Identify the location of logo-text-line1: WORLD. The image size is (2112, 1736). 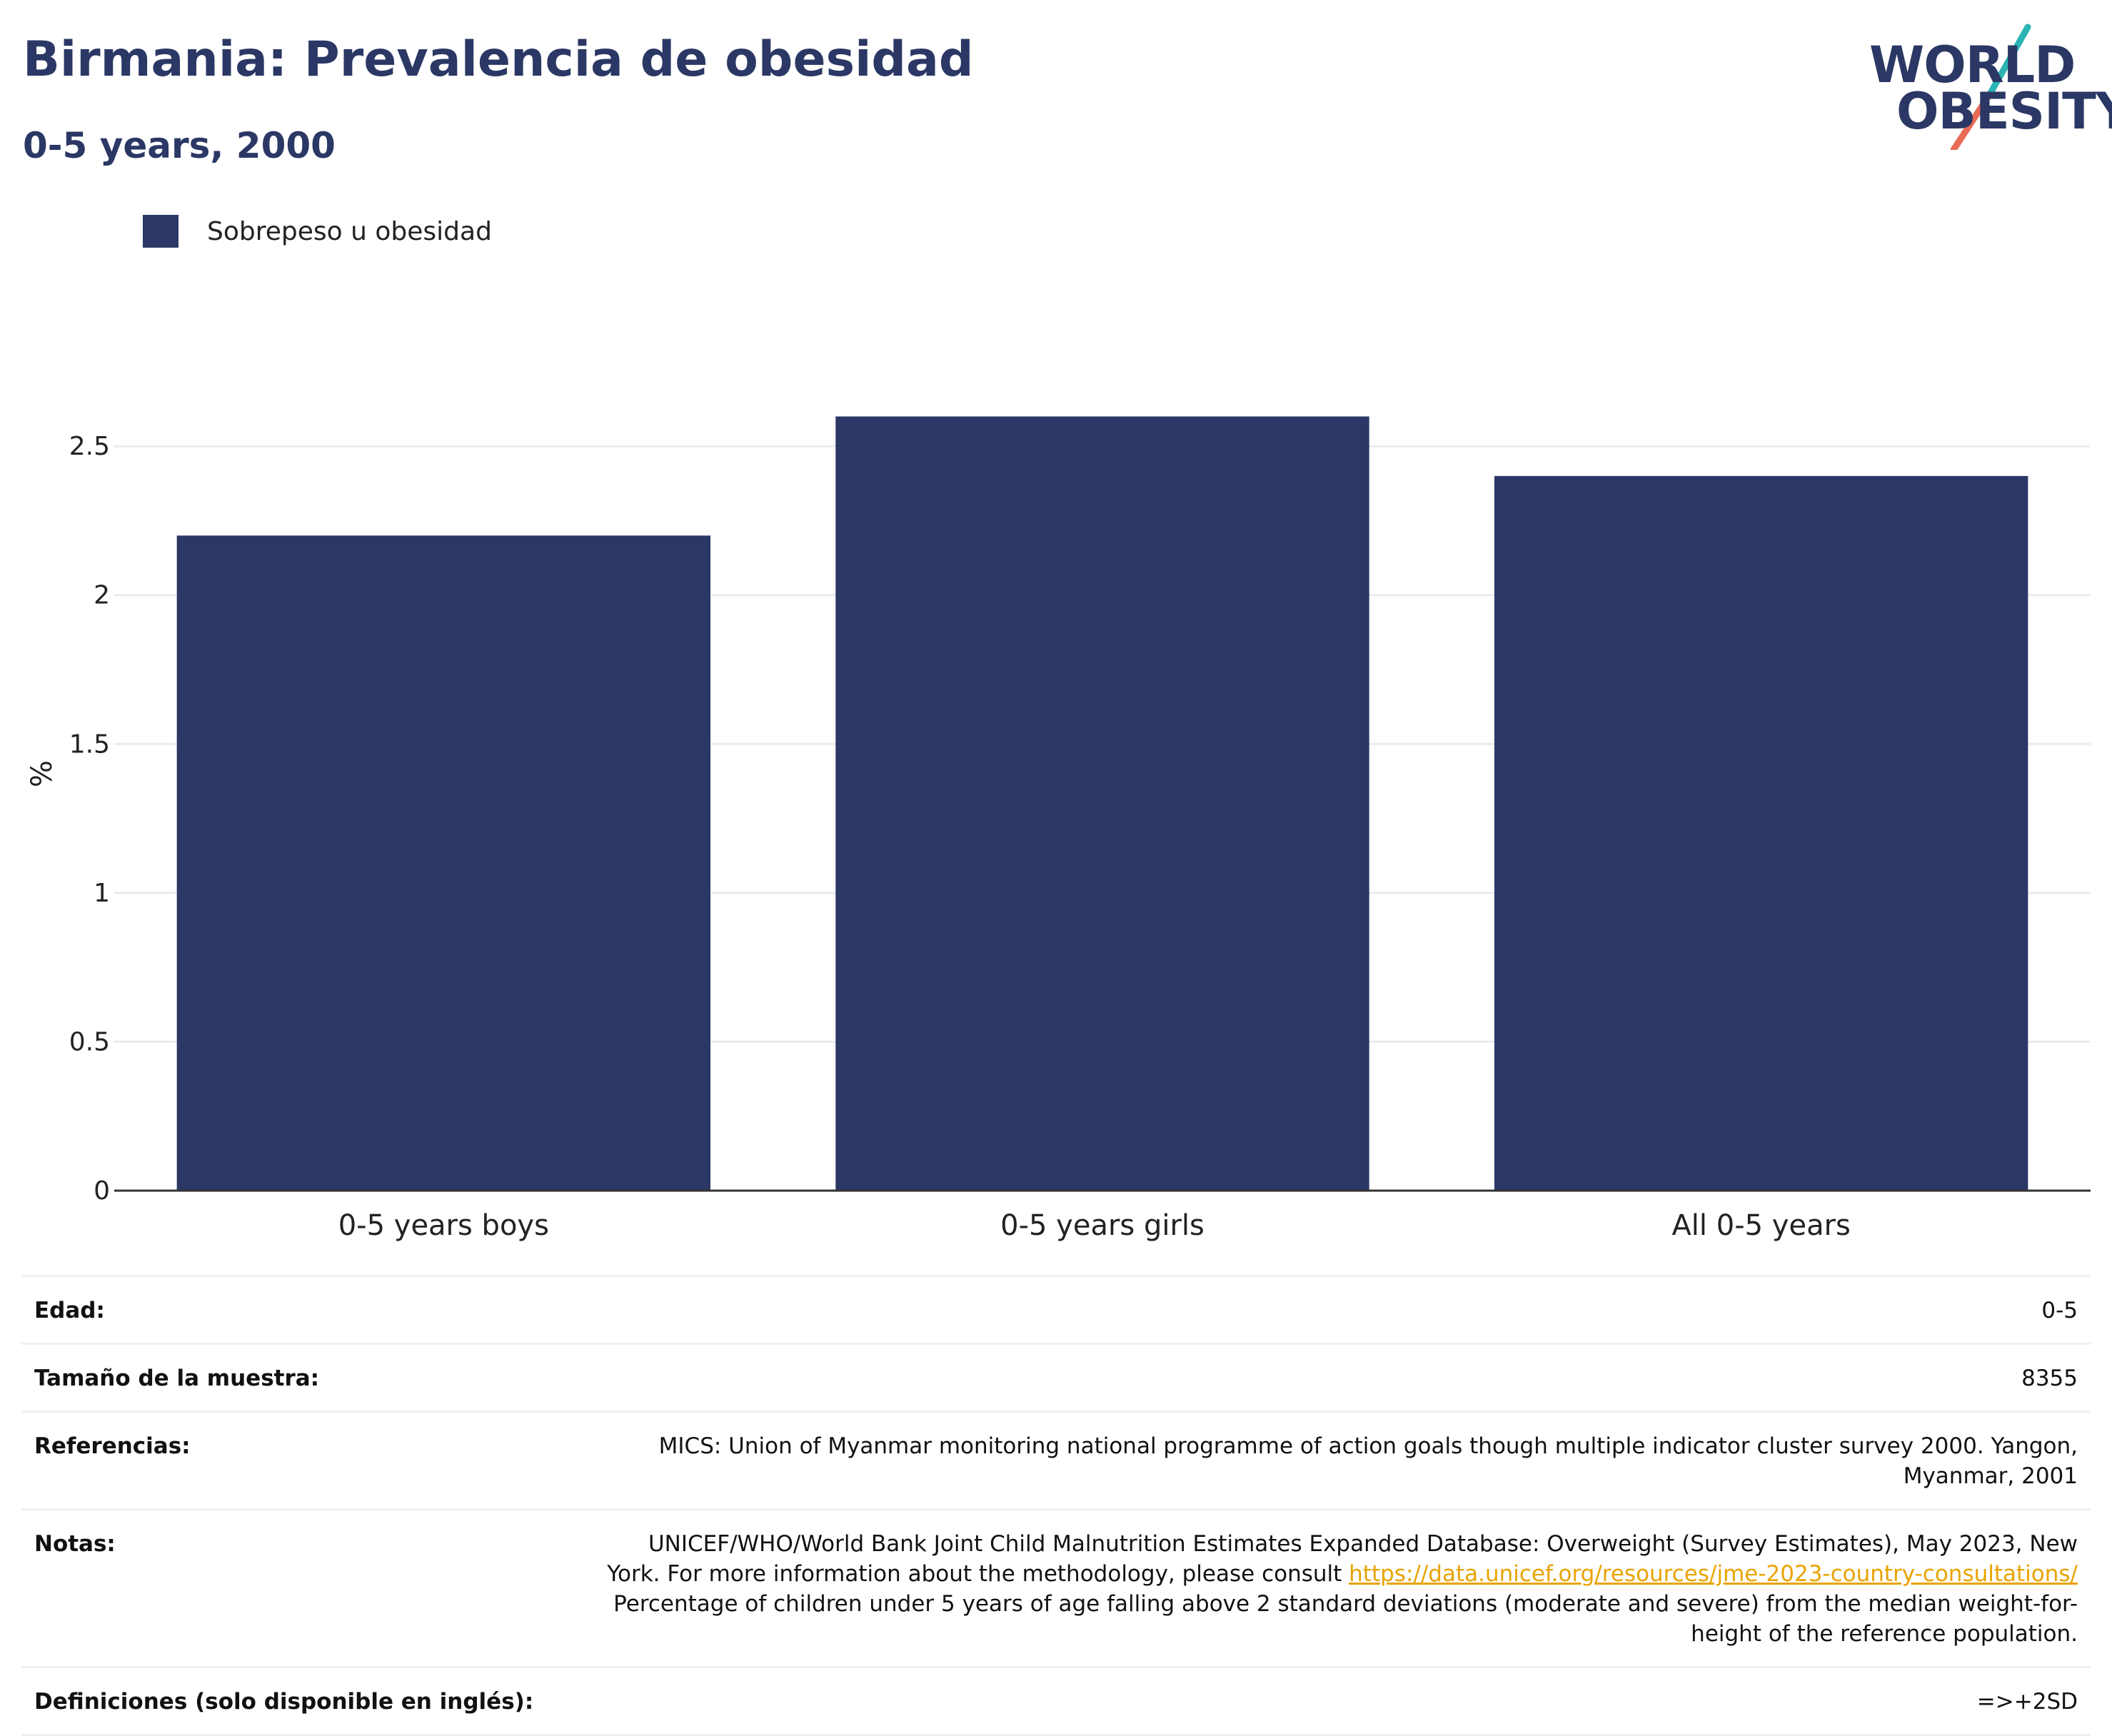
(1973, 65).